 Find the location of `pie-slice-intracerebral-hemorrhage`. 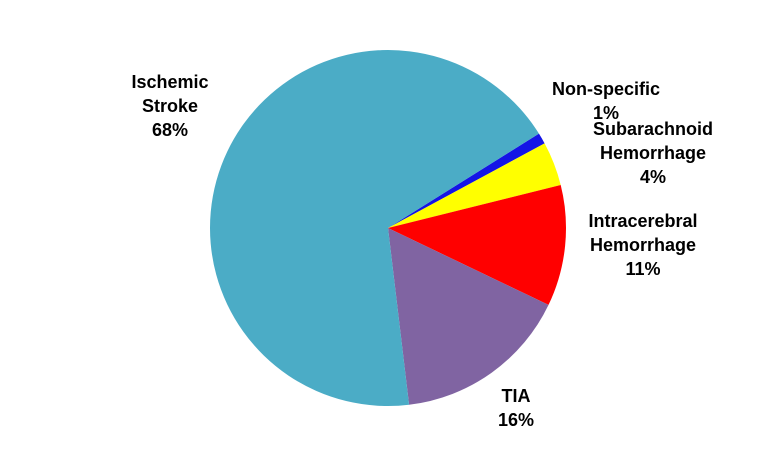

pie-slice-intracerebral-hemorrhage is located at coordinates (477, 244).